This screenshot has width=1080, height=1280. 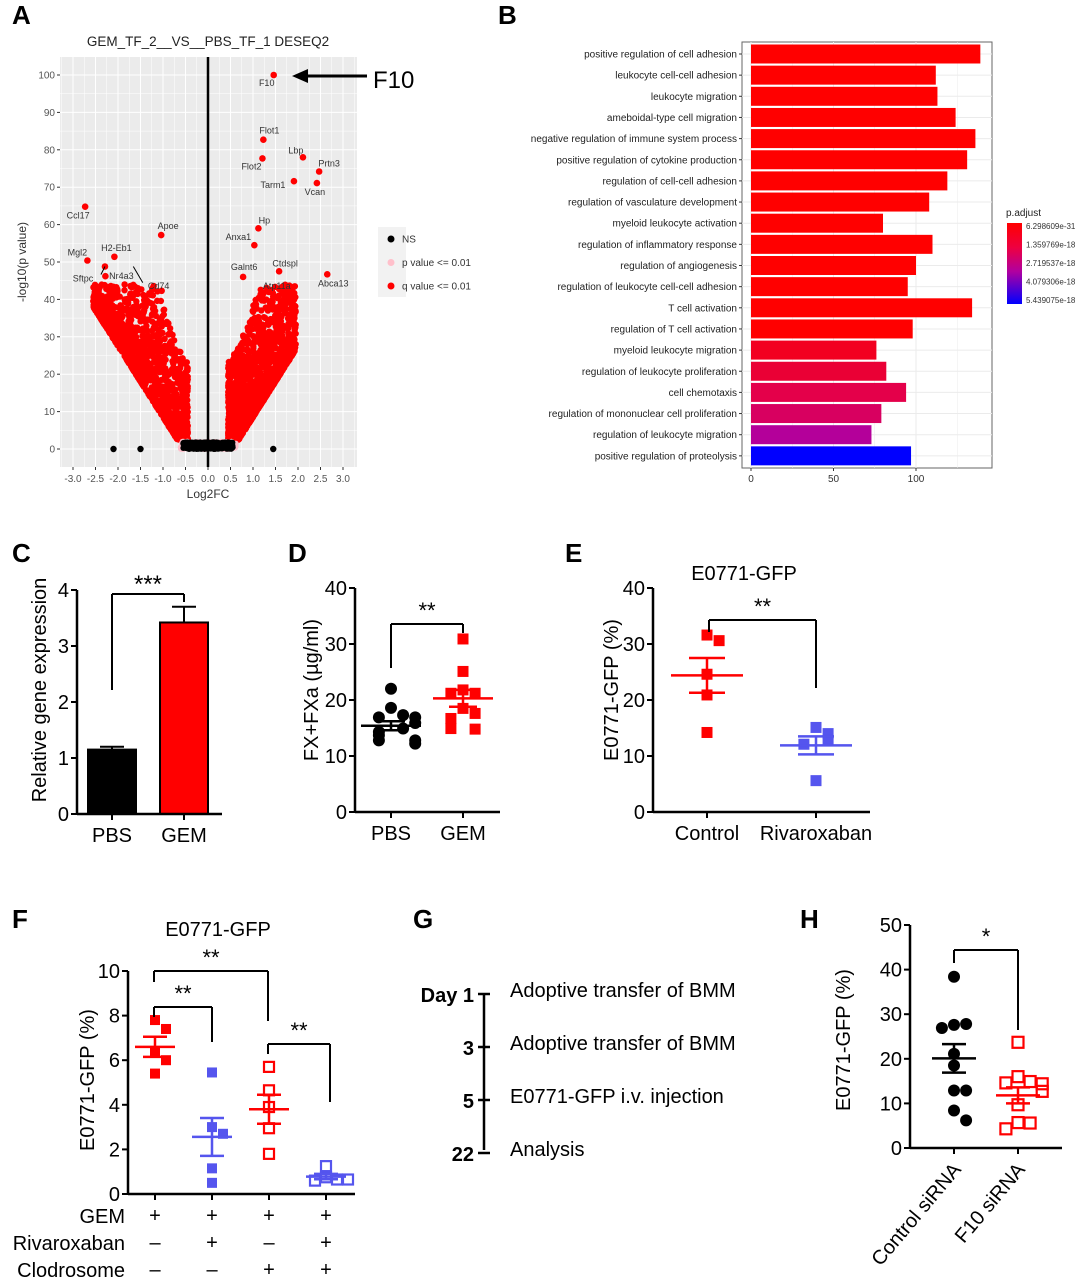 What do you see at coordinates (141, 479) in the screenshot?
I see `x-tick-label: -1.5` at bounding box center [141, 479].